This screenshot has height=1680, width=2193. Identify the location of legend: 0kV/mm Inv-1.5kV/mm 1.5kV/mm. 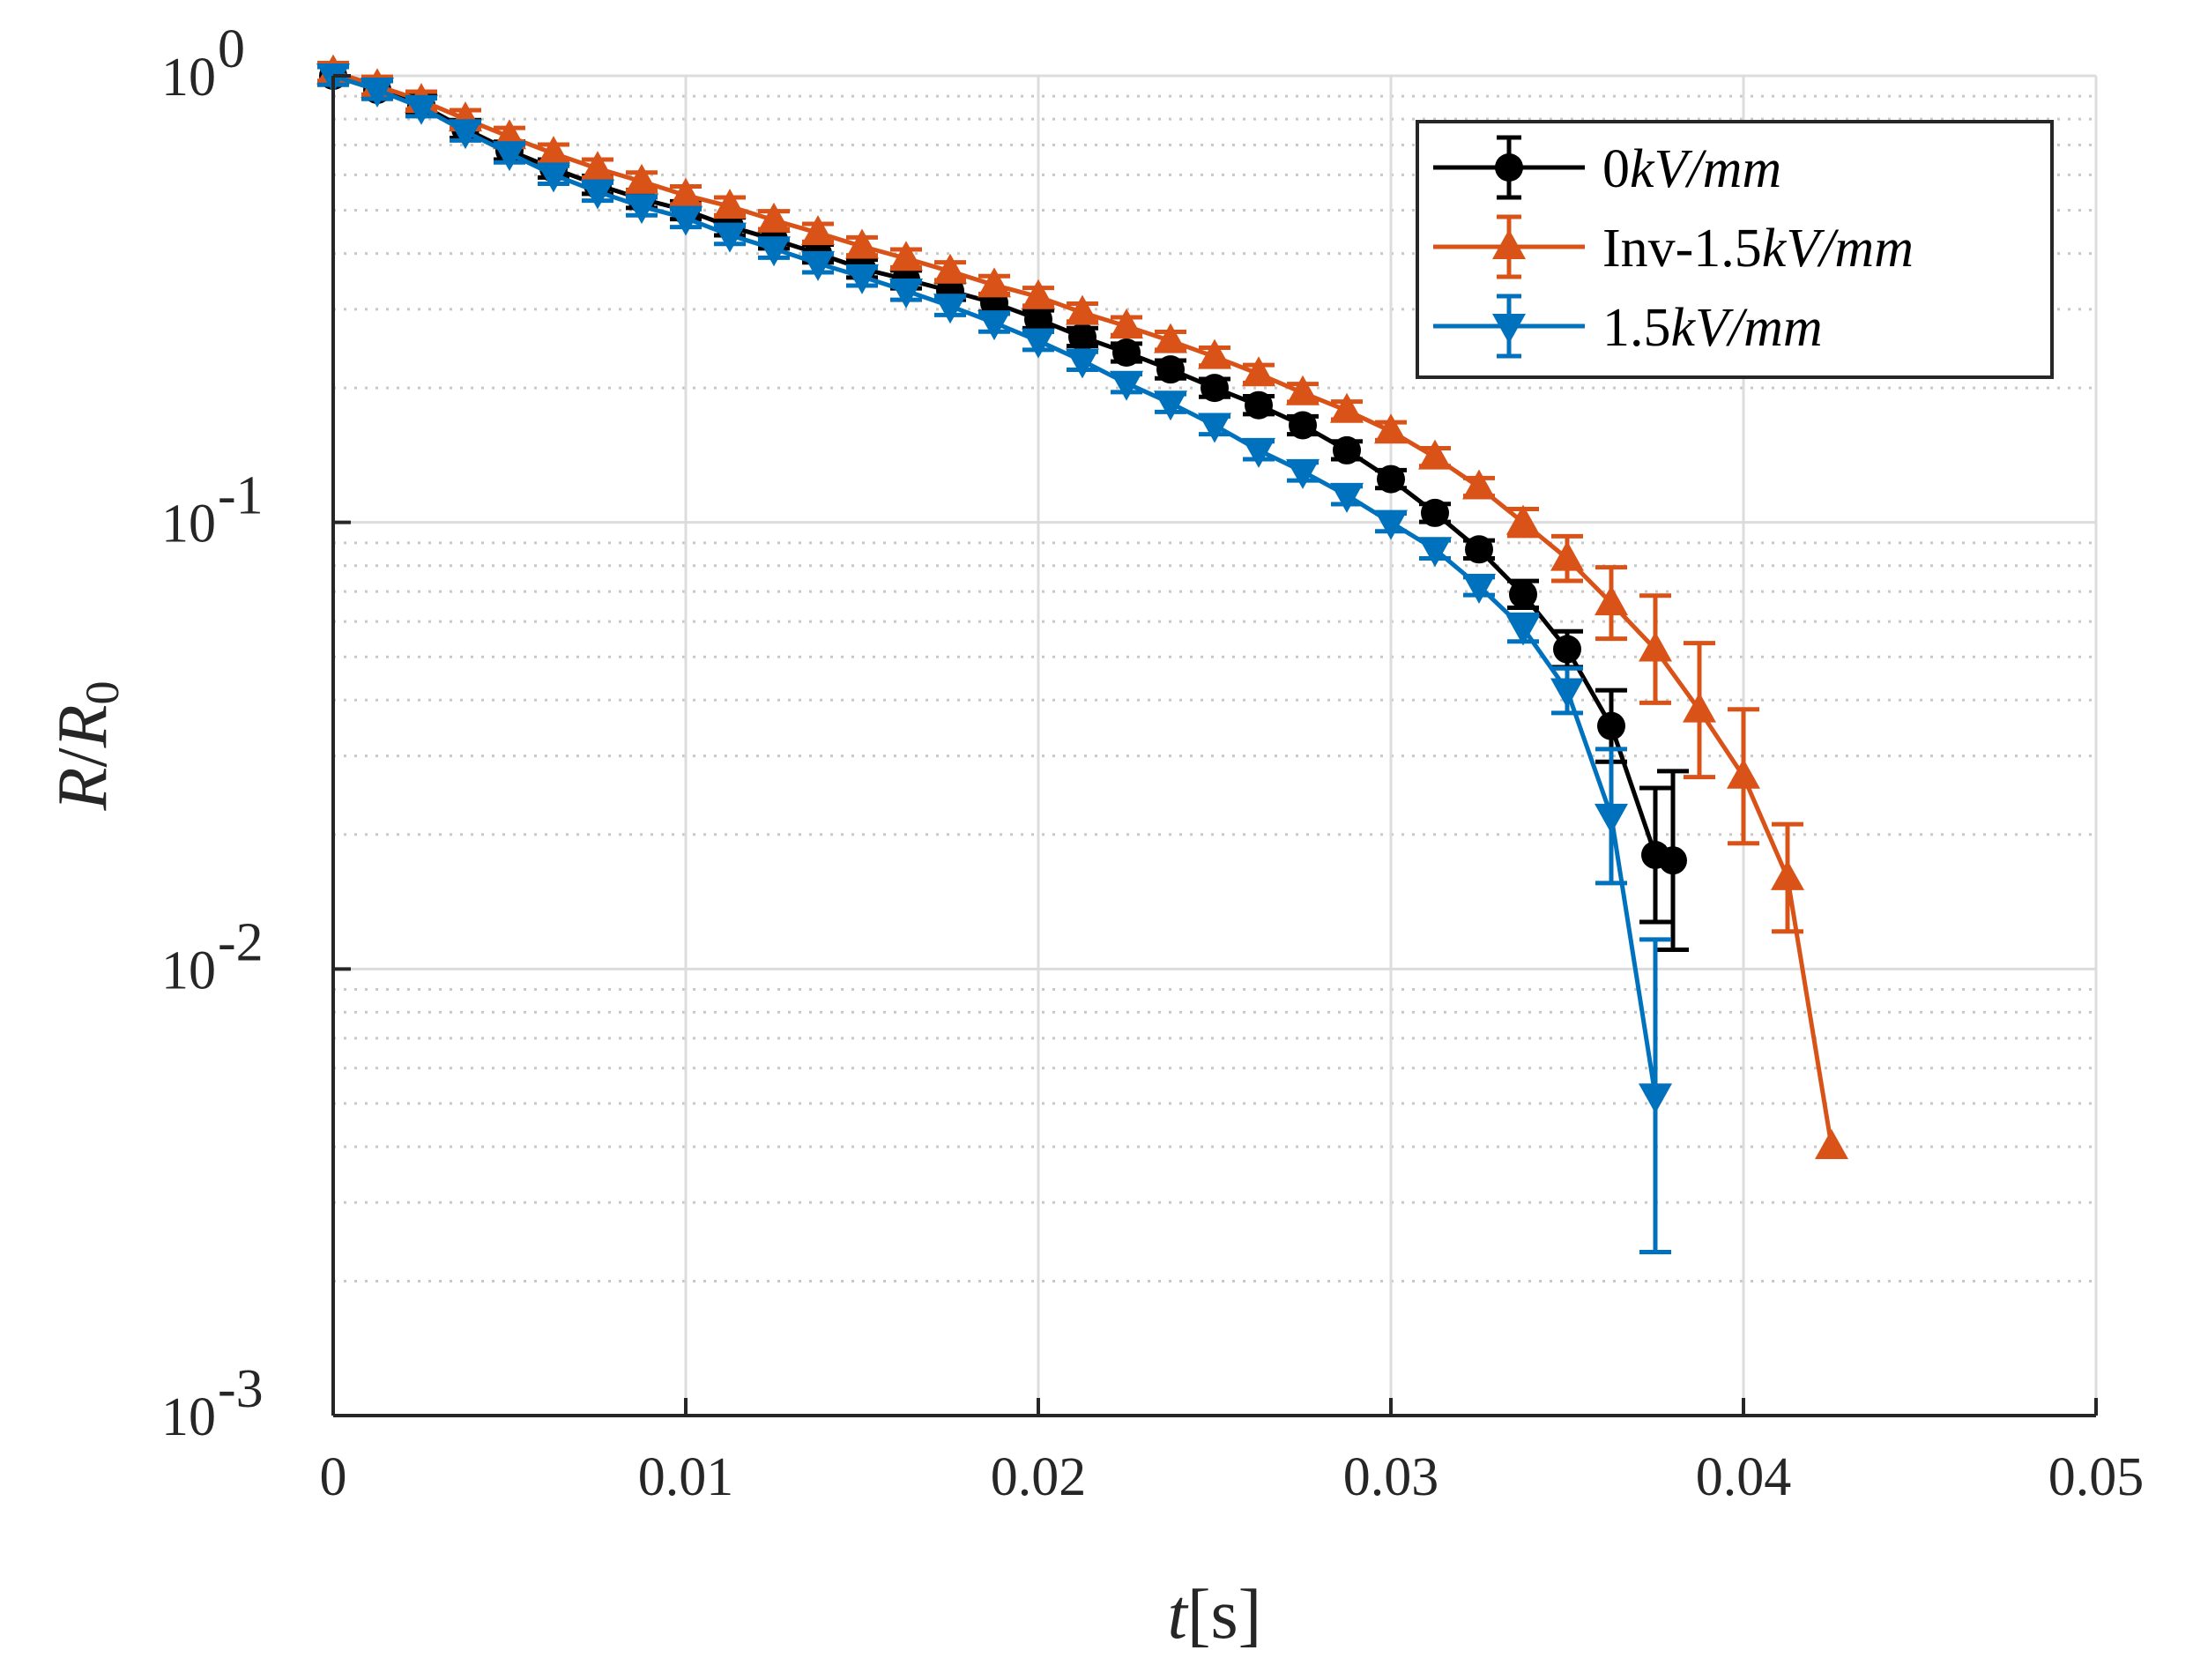
(1735, 249).